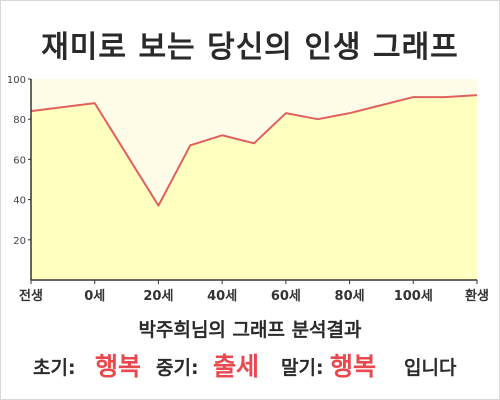 This screenshot has width=500, height=400. What do you see at coordinates (19, 160) in the screenshot?
I see `y-tick-label: 60` at bounding box center [19, 160].